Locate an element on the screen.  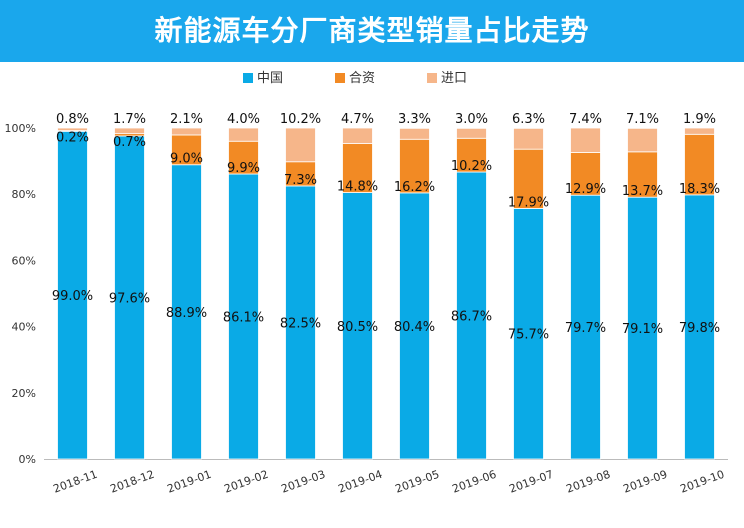
data-label: 1.9% is located at coordinates (699, 119).